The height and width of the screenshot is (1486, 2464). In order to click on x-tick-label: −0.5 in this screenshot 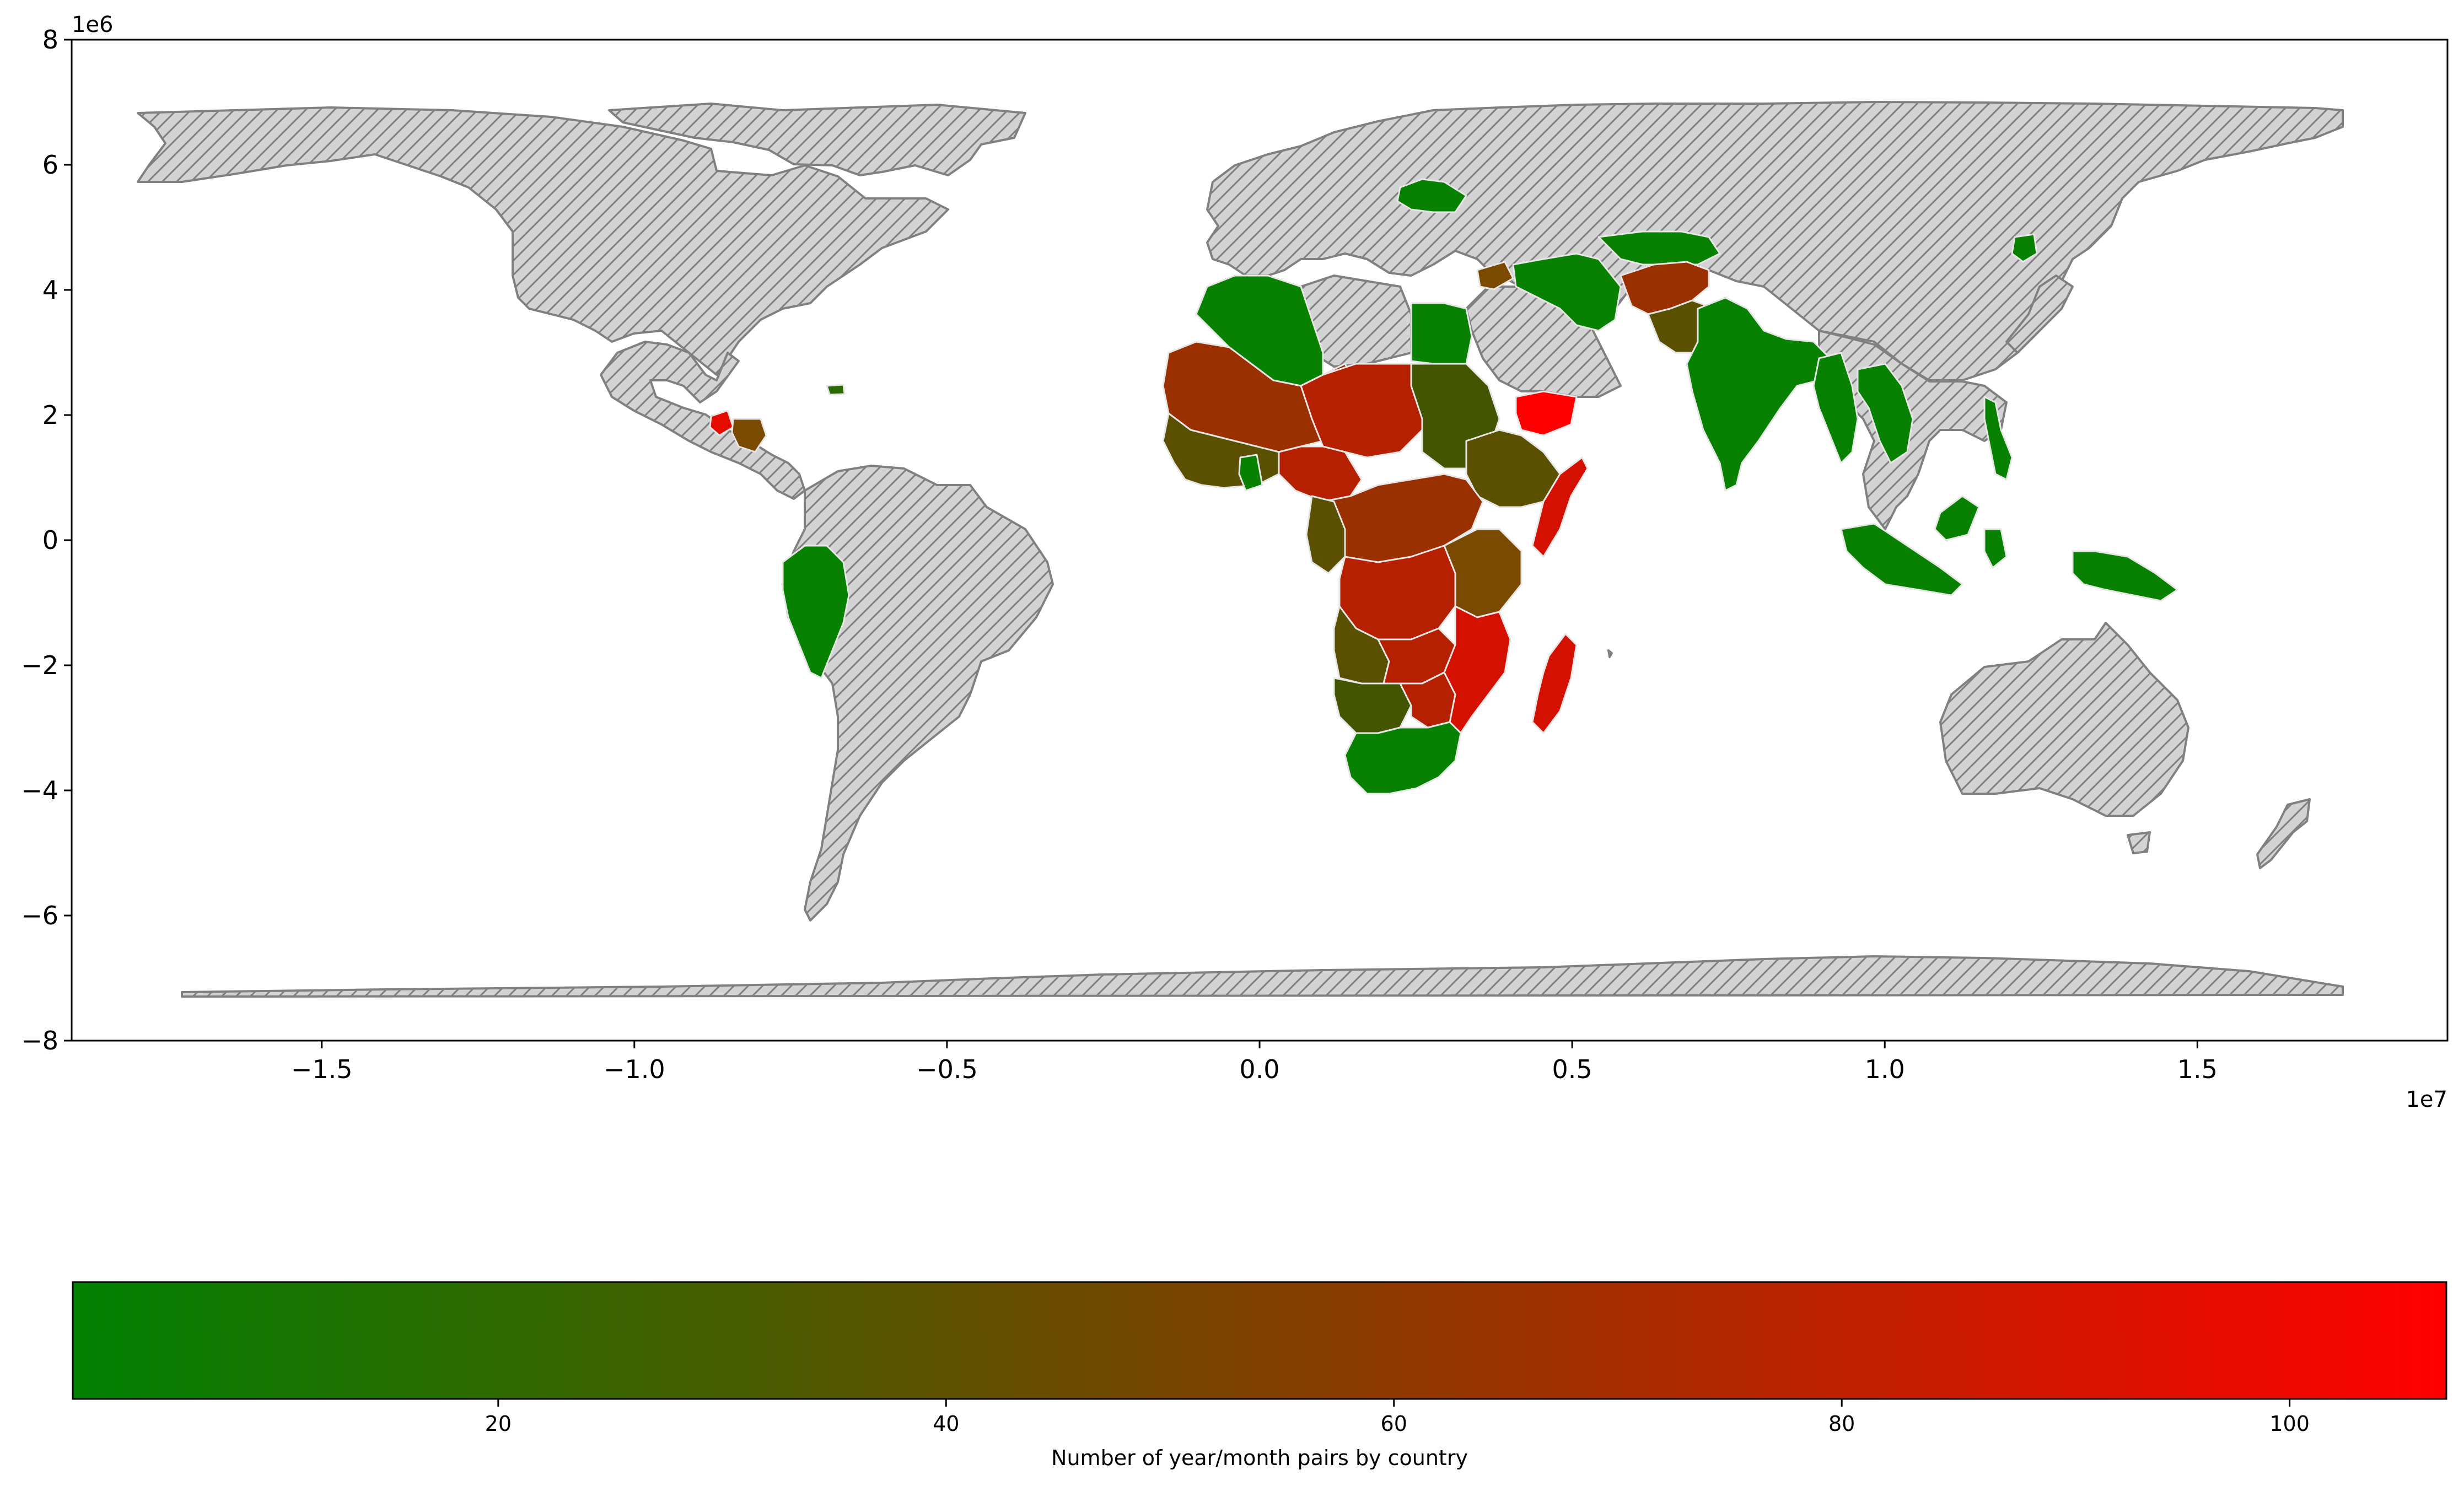, I will do `click(947, 1069)`.